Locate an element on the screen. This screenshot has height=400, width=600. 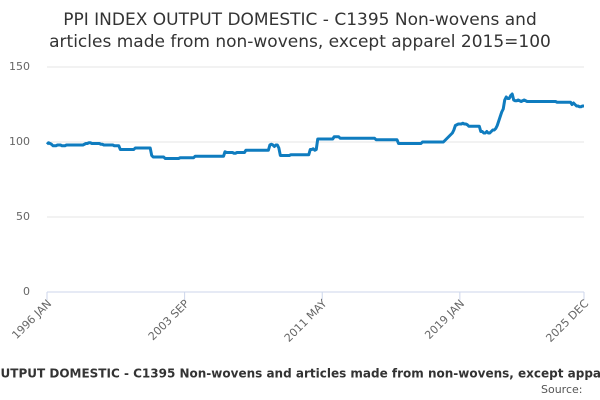
y-tick-label: 0 is located at coordinates (26, 291).